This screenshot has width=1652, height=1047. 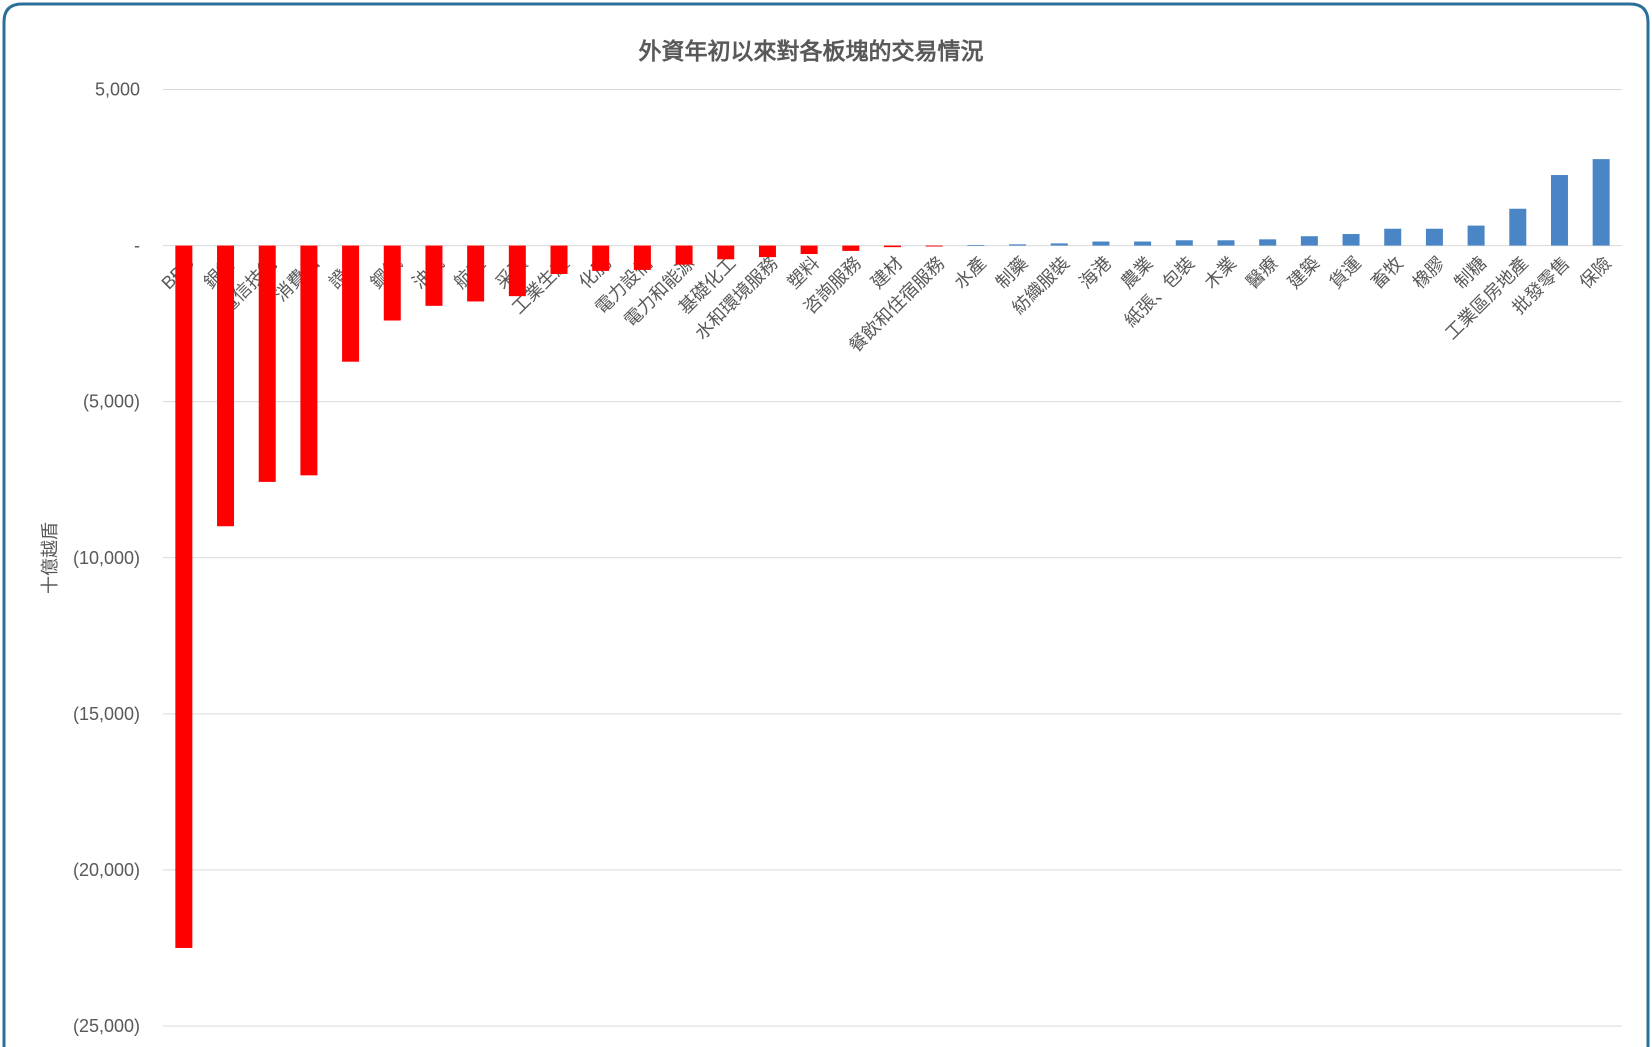 What do you see at coordinates (117, 90) in the screenshot?
I see `y-tick-label: 5,000` at bounding box center [117, 90].